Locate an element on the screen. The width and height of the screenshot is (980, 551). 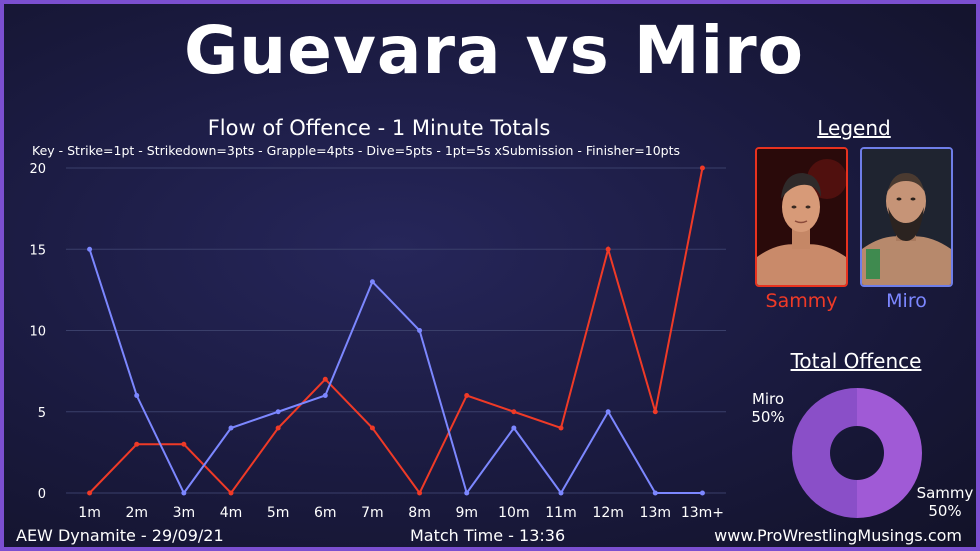
x-tick-label: 10m is located at coordinates (513, 513).